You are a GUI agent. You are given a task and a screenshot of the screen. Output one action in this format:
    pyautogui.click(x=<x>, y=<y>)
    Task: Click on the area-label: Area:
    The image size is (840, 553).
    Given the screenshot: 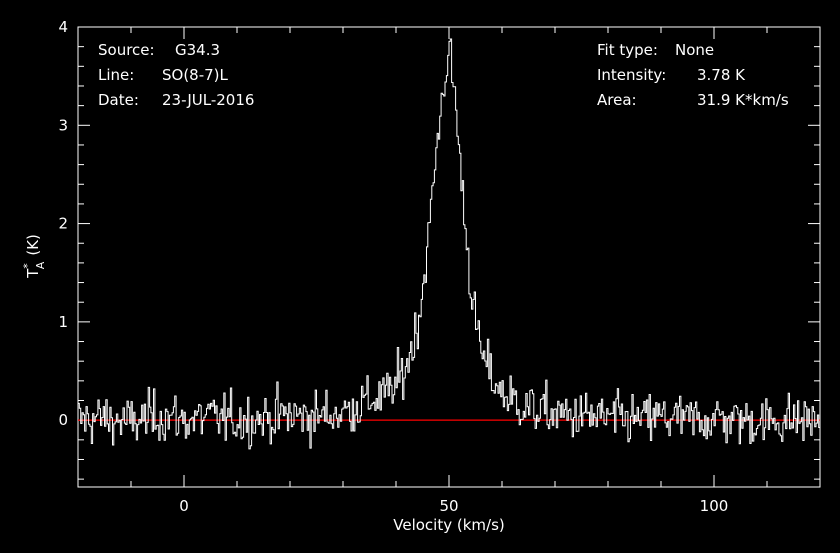 What is the action you would take?
    pyautogui.click(x=617, y=100)
    